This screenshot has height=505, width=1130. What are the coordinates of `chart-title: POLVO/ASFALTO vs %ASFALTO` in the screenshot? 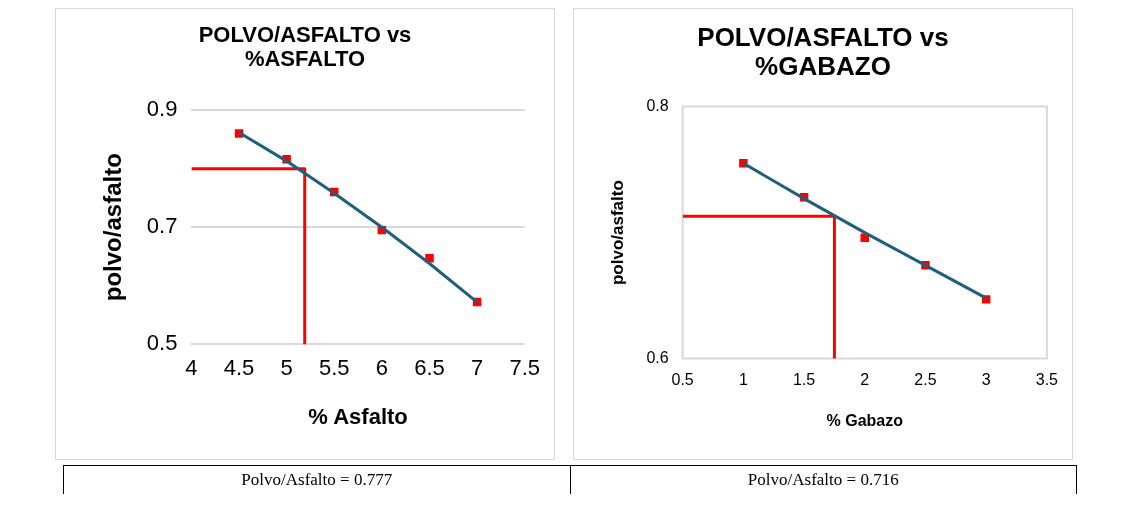 It's located at (305, 48).